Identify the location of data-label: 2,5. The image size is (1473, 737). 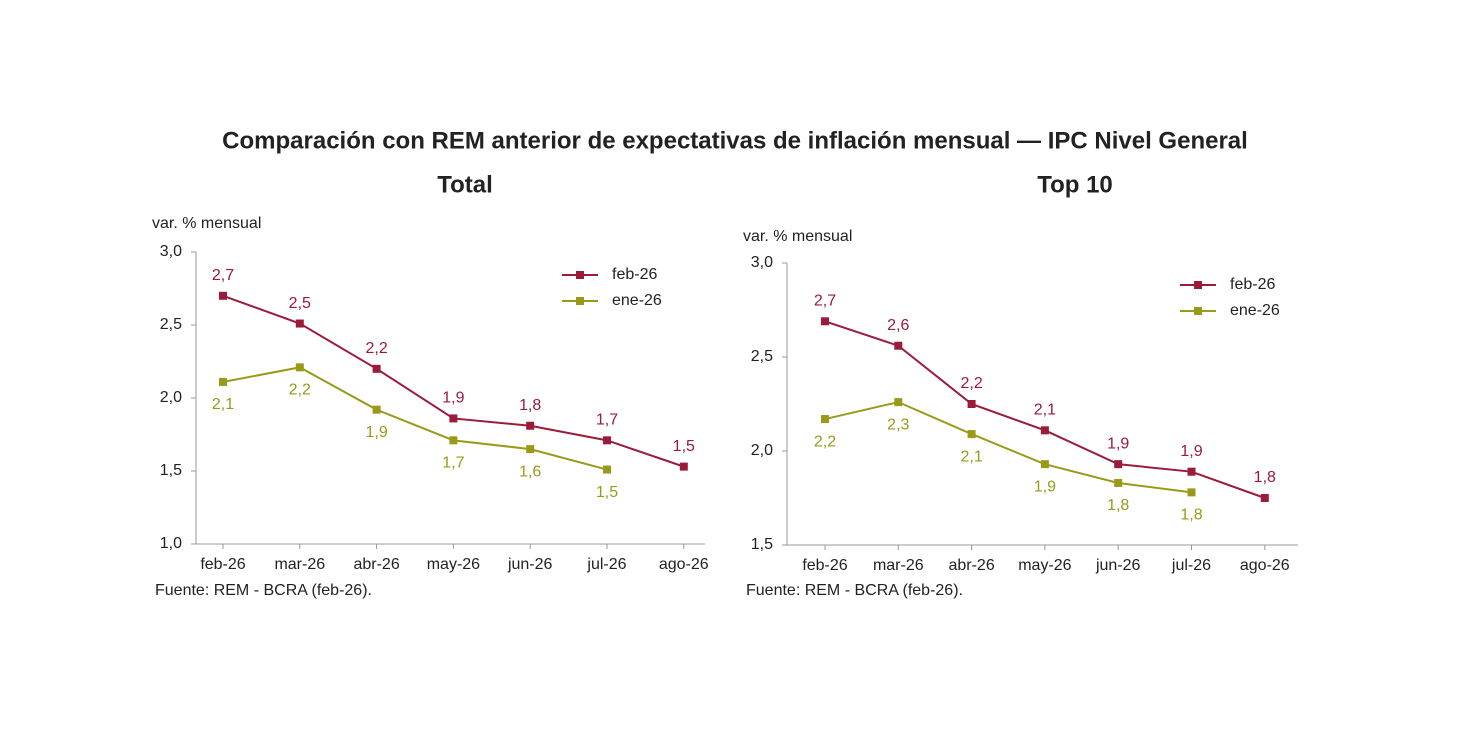
(300, 303).